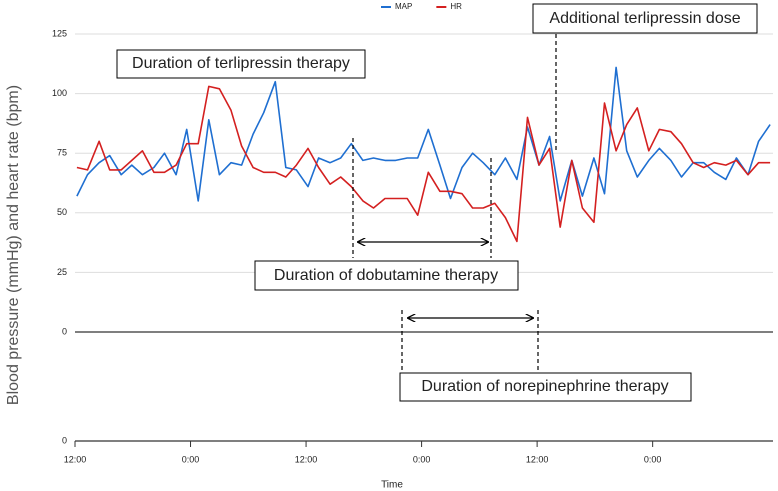 Image resolution: width=778 pixels, height=491 pixels. What do you see at coordinates (456, 6) in the screenshot?
I see `legend-label: HR` at bounding box center [456, 6].